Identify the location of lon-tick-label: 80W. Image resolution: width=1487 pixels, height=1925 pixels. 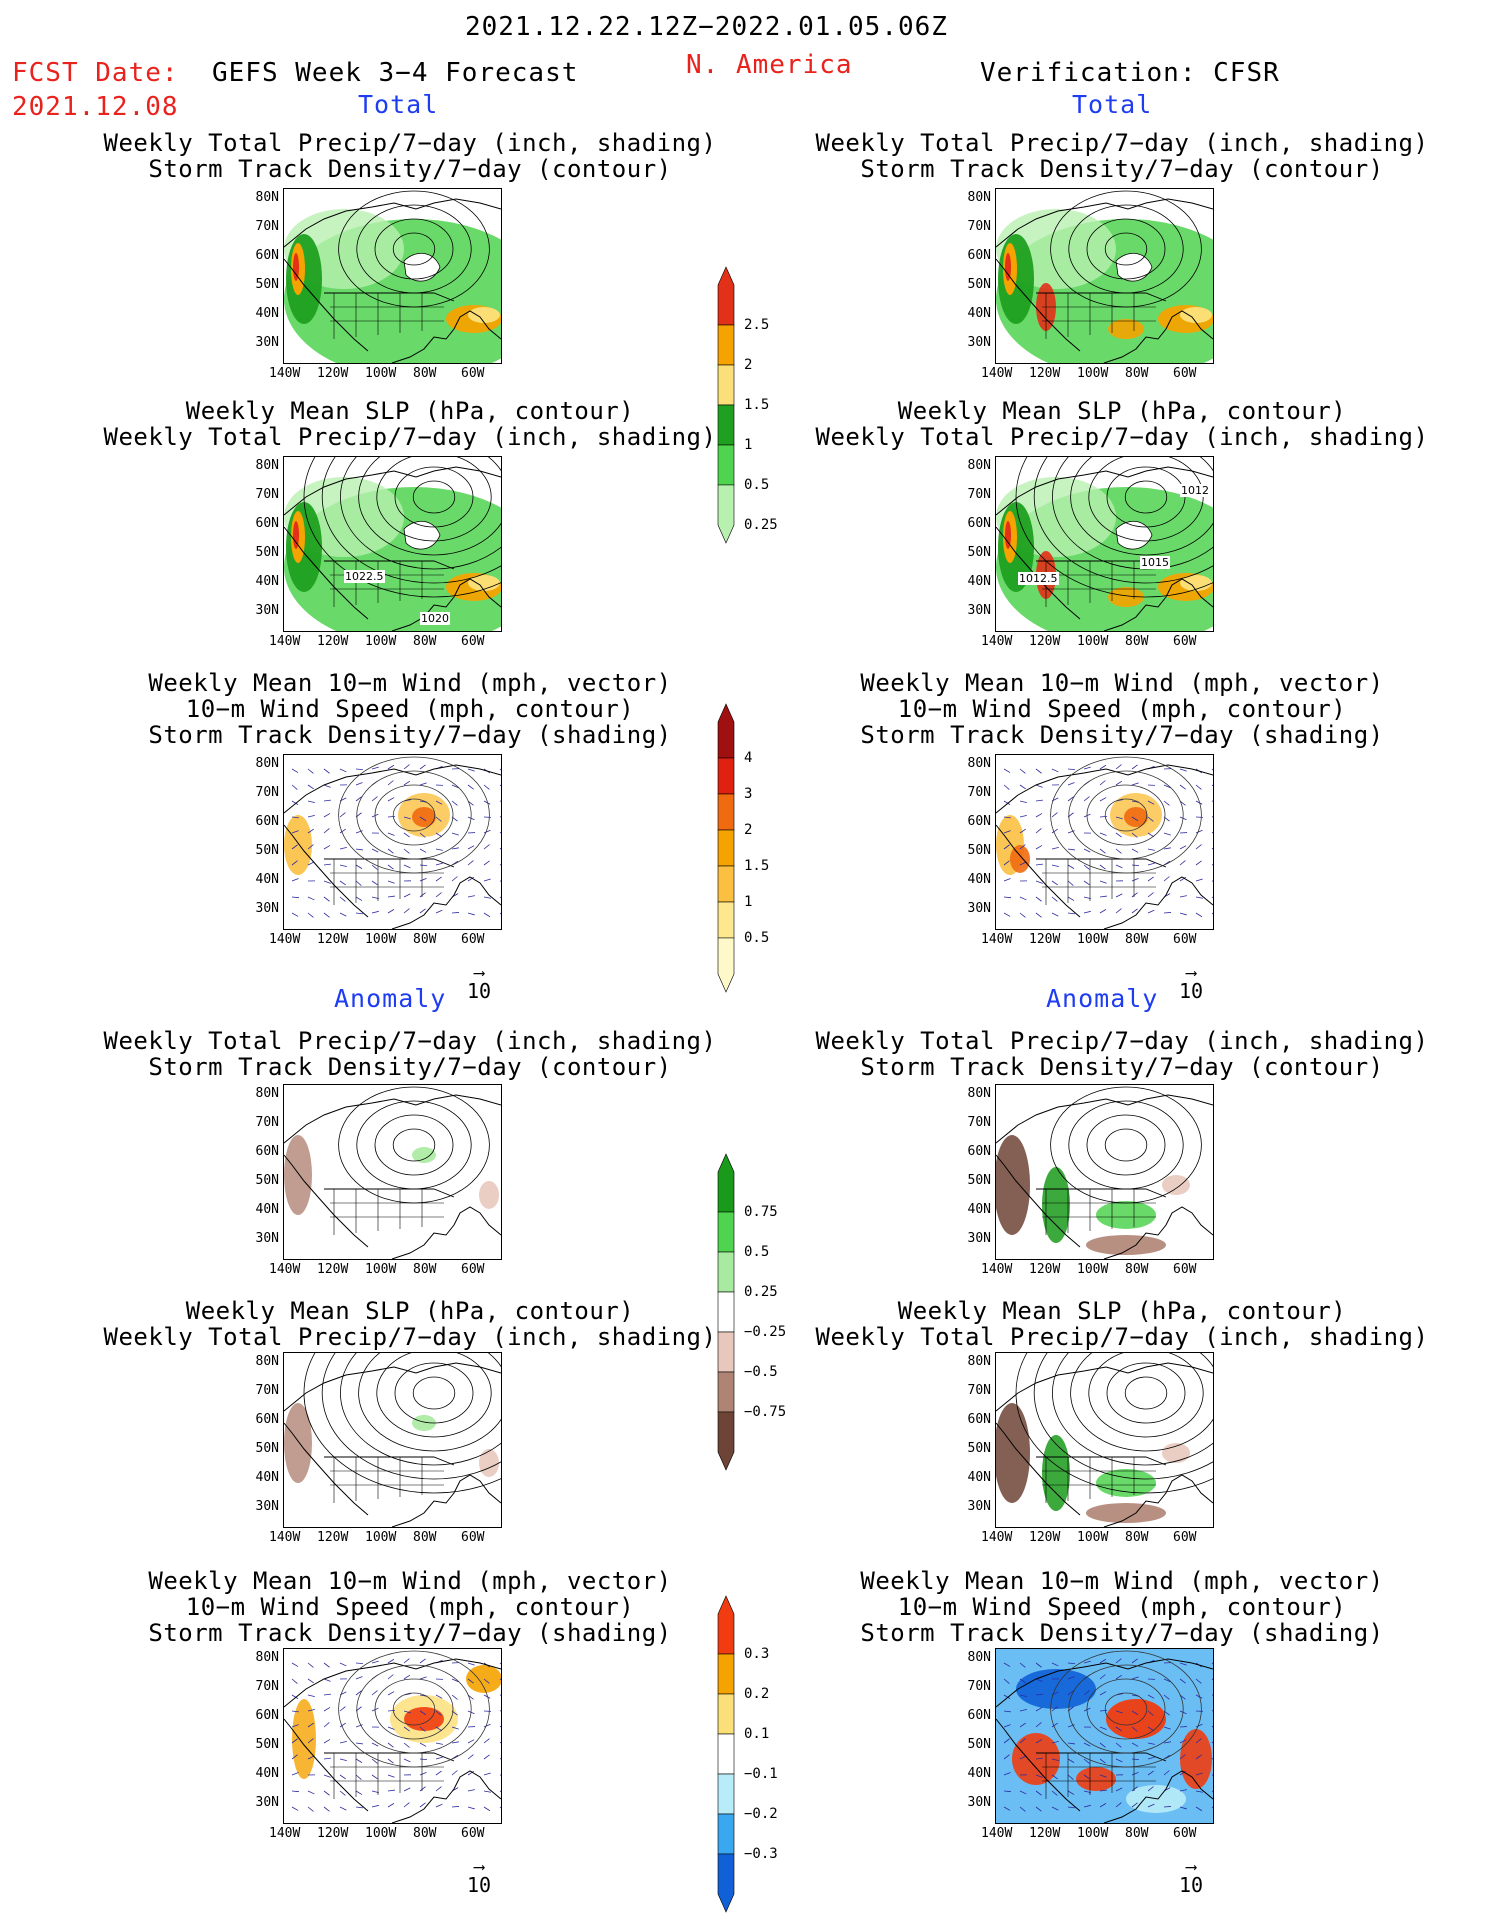
(425, 1269).